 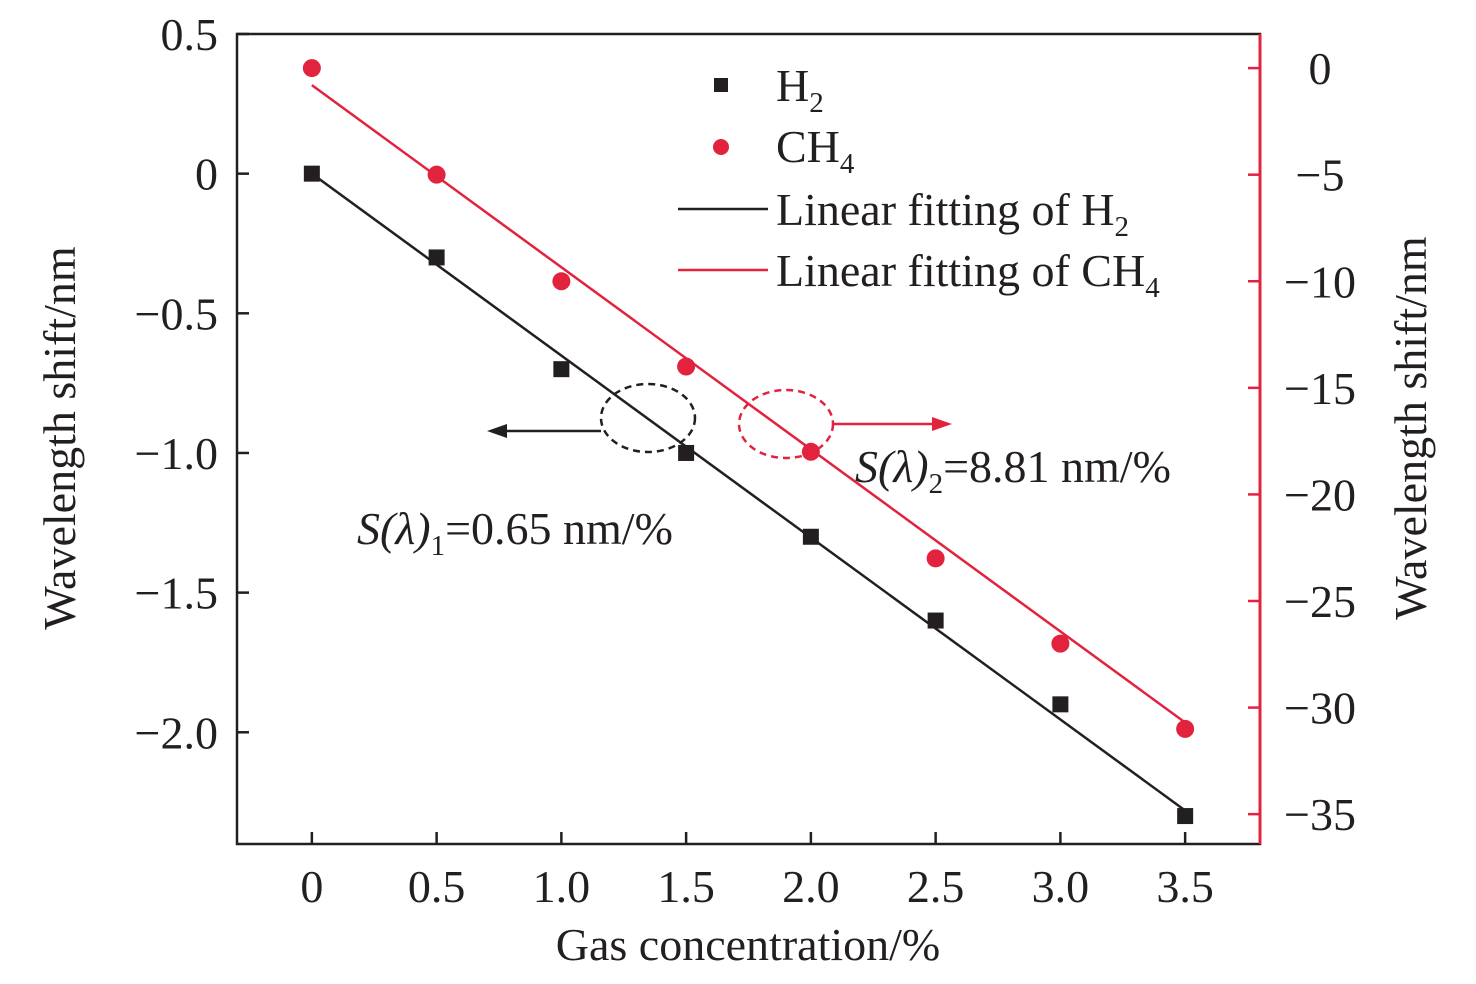 What do you see at coordinates (59, 438) in the screenshot?
I see `left-y-axis-title: Wavelength shift/nm` at bounding box center [59, 438].